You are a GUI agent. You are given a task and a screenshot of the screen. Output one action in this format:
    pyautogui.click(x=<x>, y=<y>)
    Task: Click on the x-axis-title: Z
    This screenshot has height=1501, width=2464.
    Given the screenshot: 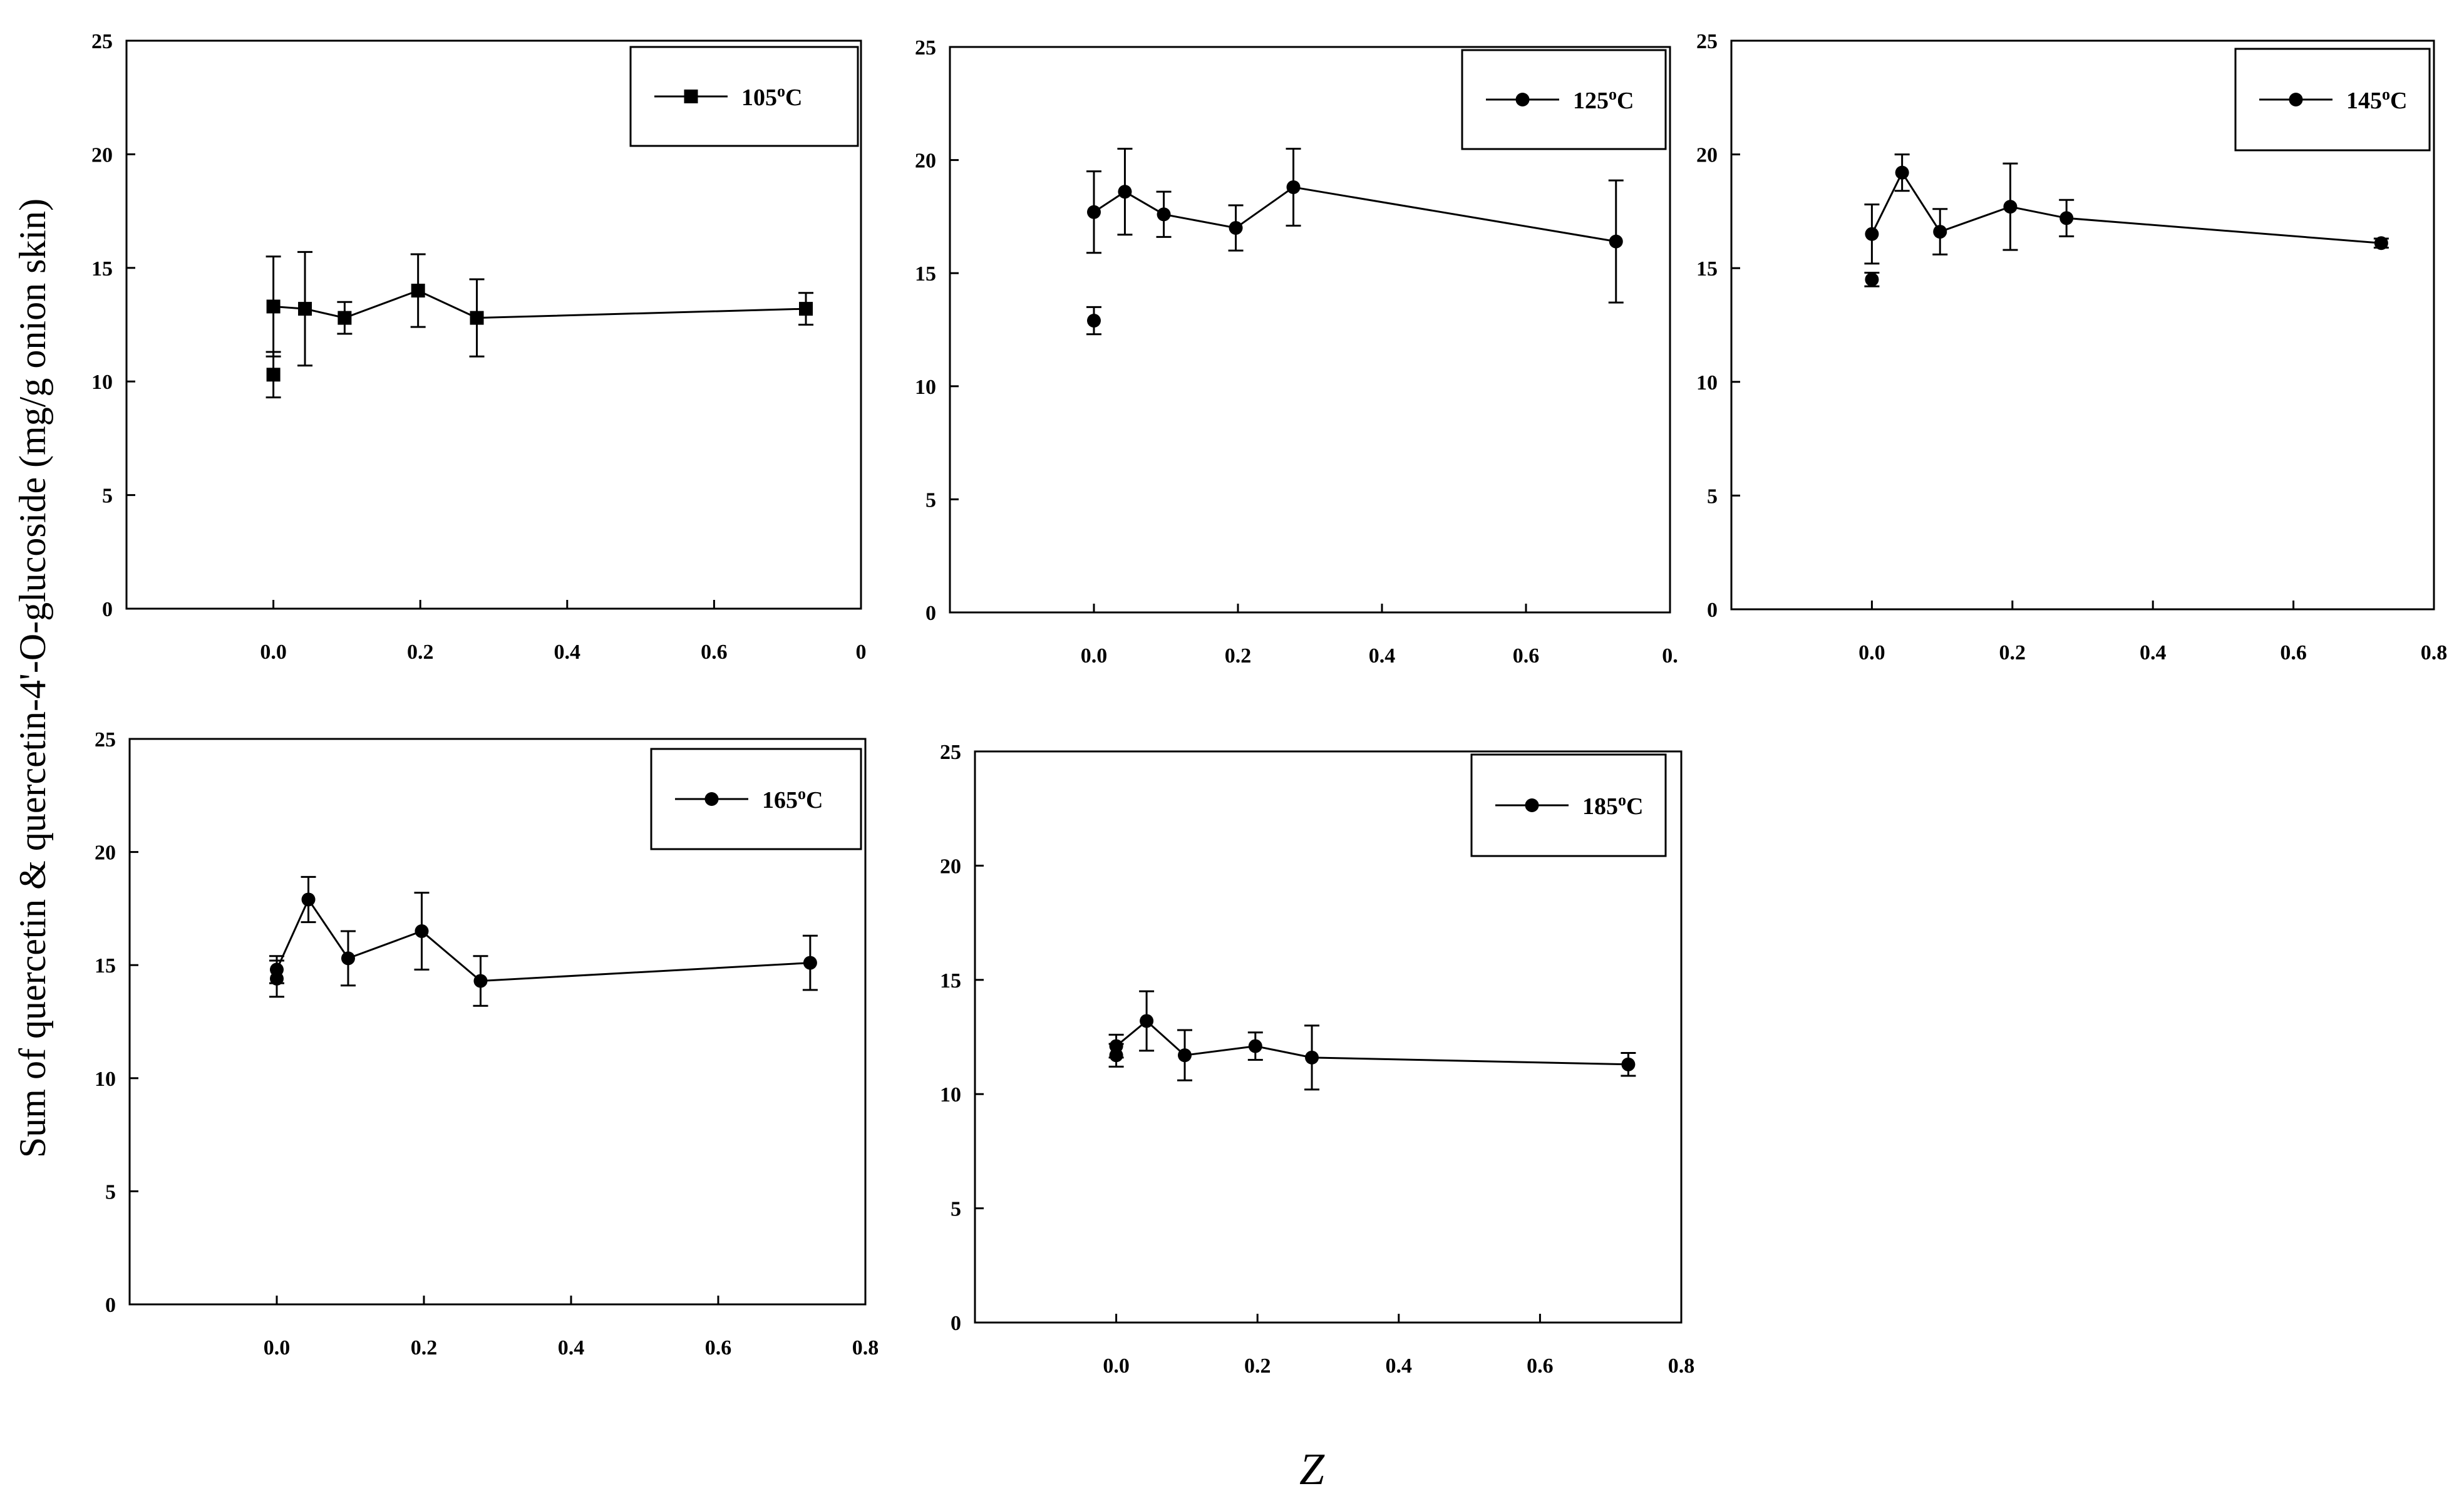 What is the action you would take?
    pyautogui.click(x=1312, y=1469)
    